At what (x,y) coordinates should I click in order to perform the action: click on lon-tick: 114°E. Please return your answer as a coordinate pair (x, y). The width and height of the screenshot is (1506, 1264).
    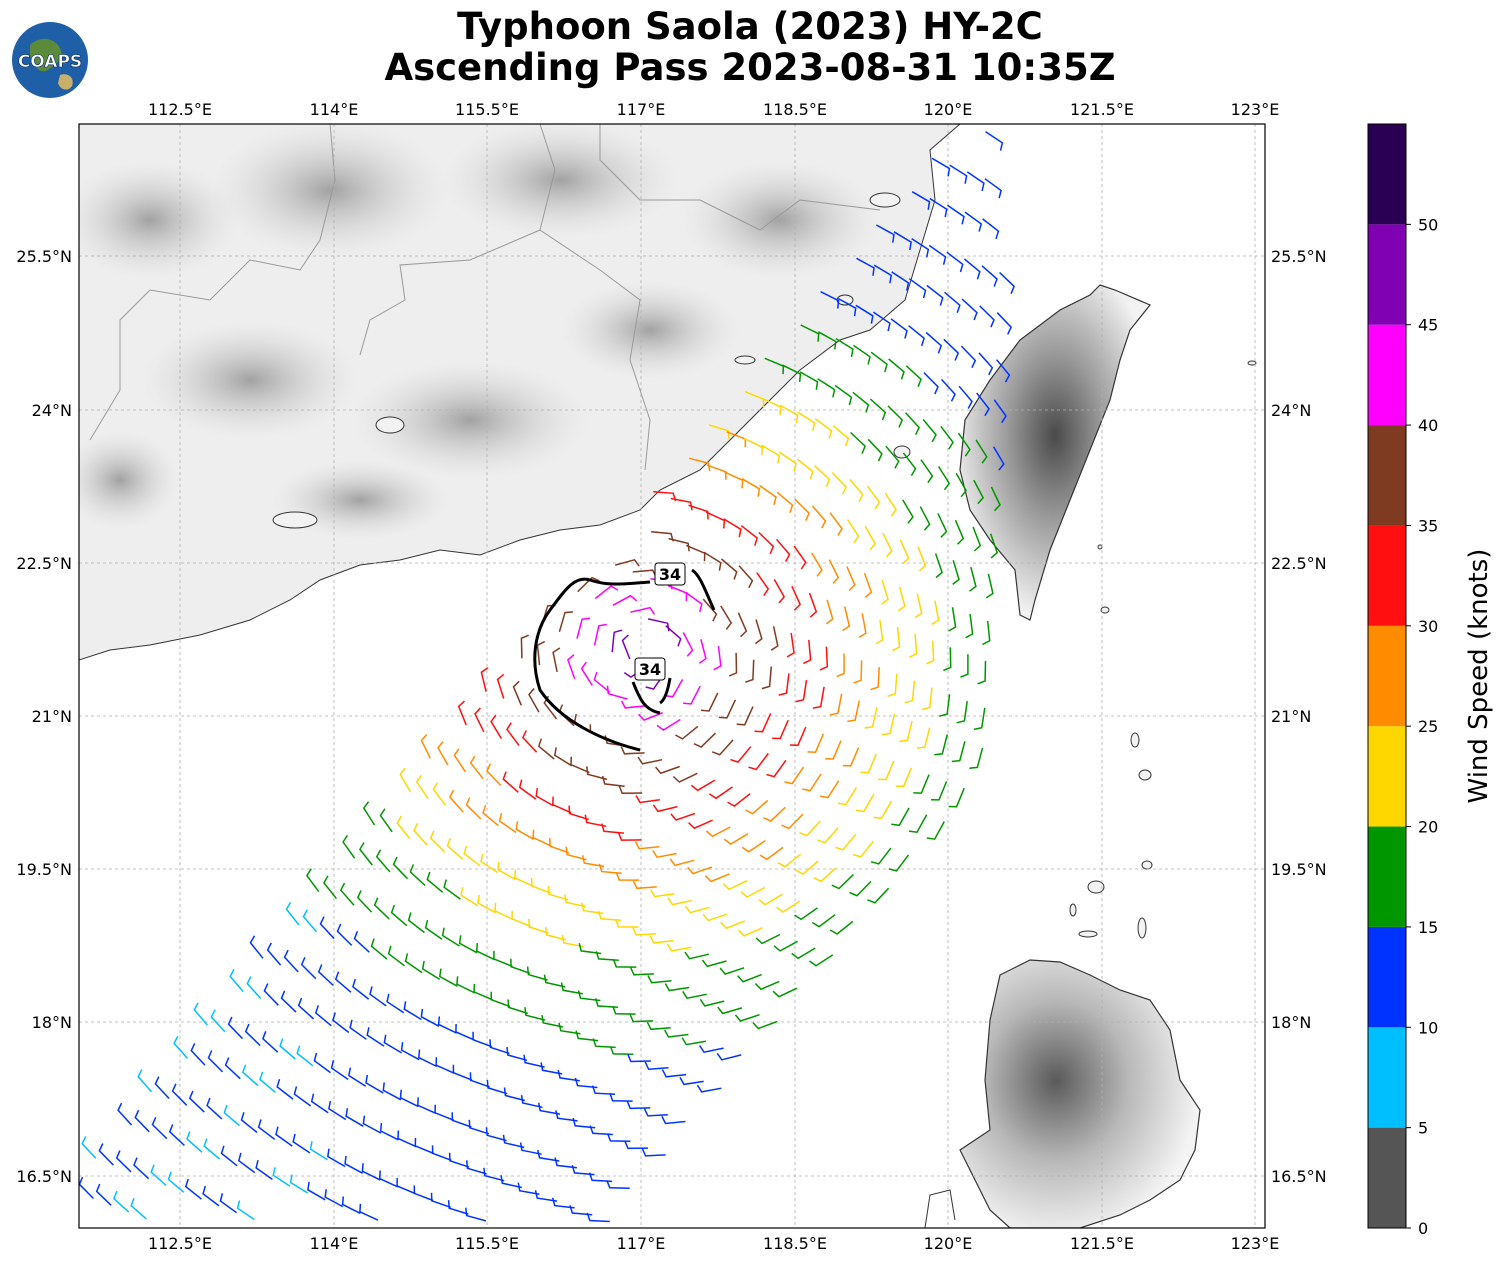
    Looking at the image, I should click on (334, 1243).